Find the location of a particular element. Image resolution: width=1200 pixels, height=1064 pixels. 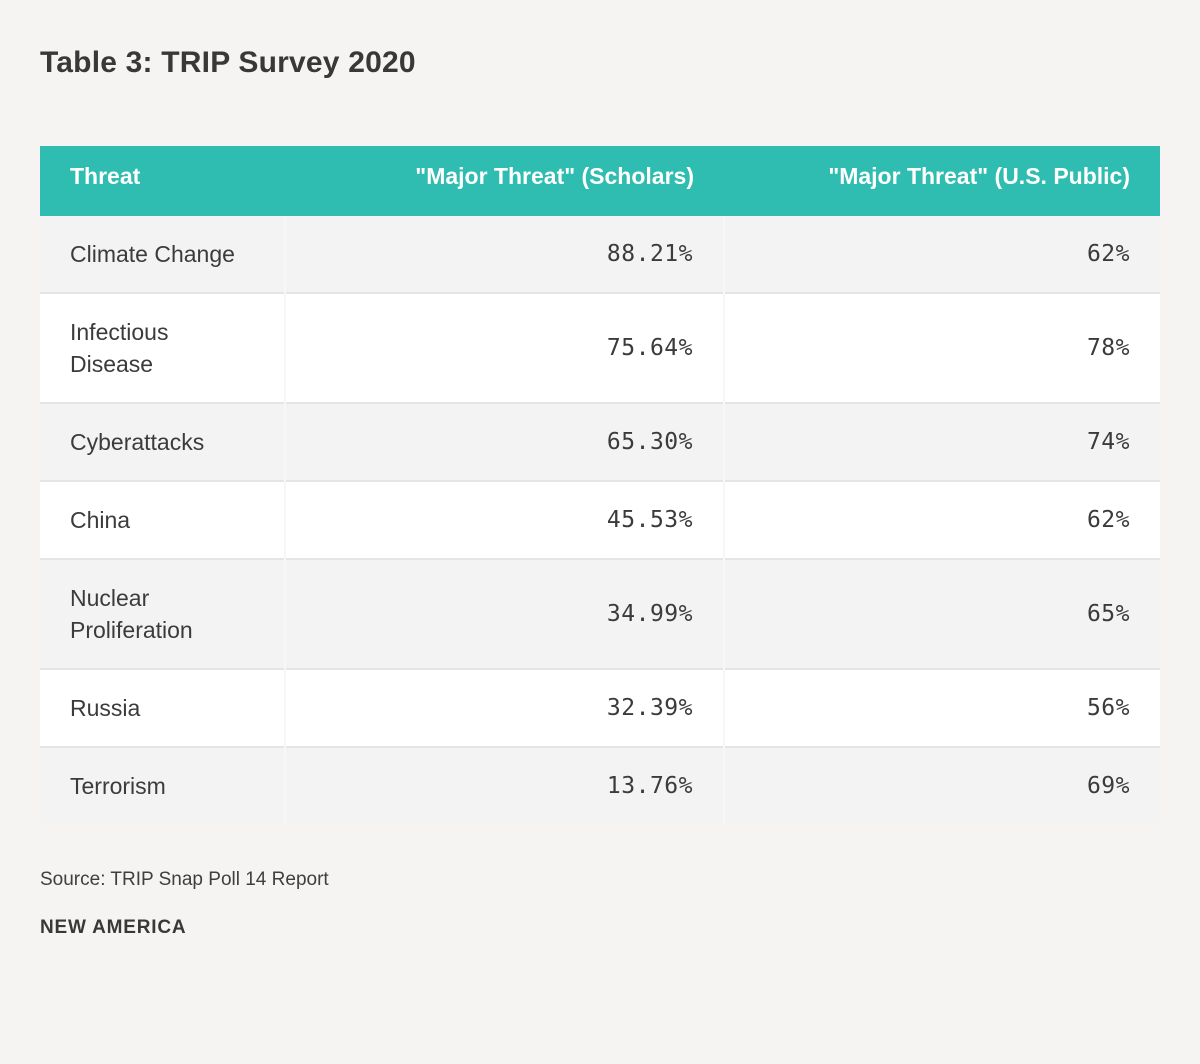

public-value-cell: 56% is located at coordinates (941, 707).